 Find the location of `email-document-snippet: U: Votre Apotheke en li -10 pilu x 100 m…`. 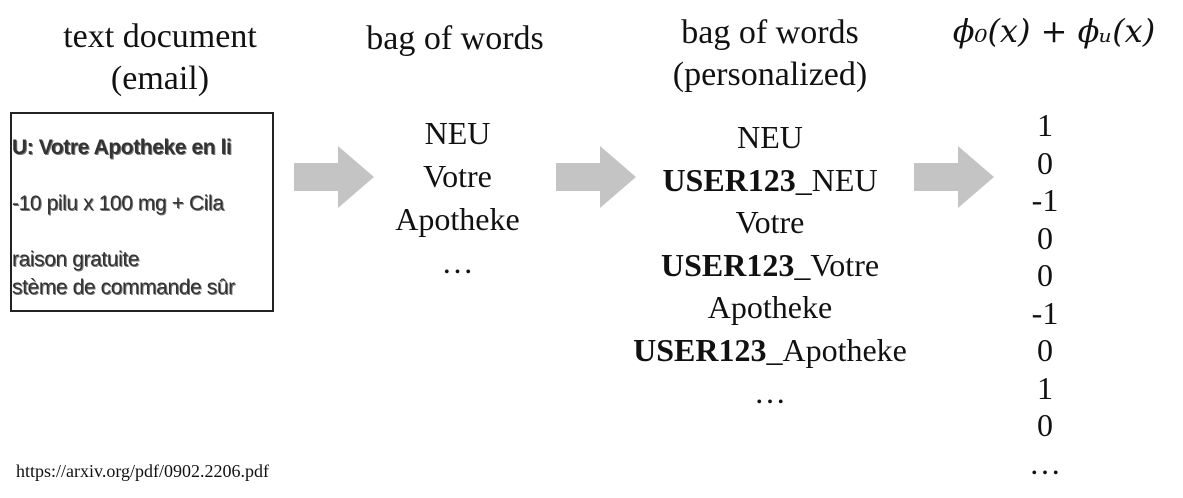

email-document-snippet: U: Votre Apotheke en li -10 pilu x 100 m… is located at coordinates (142, 212).